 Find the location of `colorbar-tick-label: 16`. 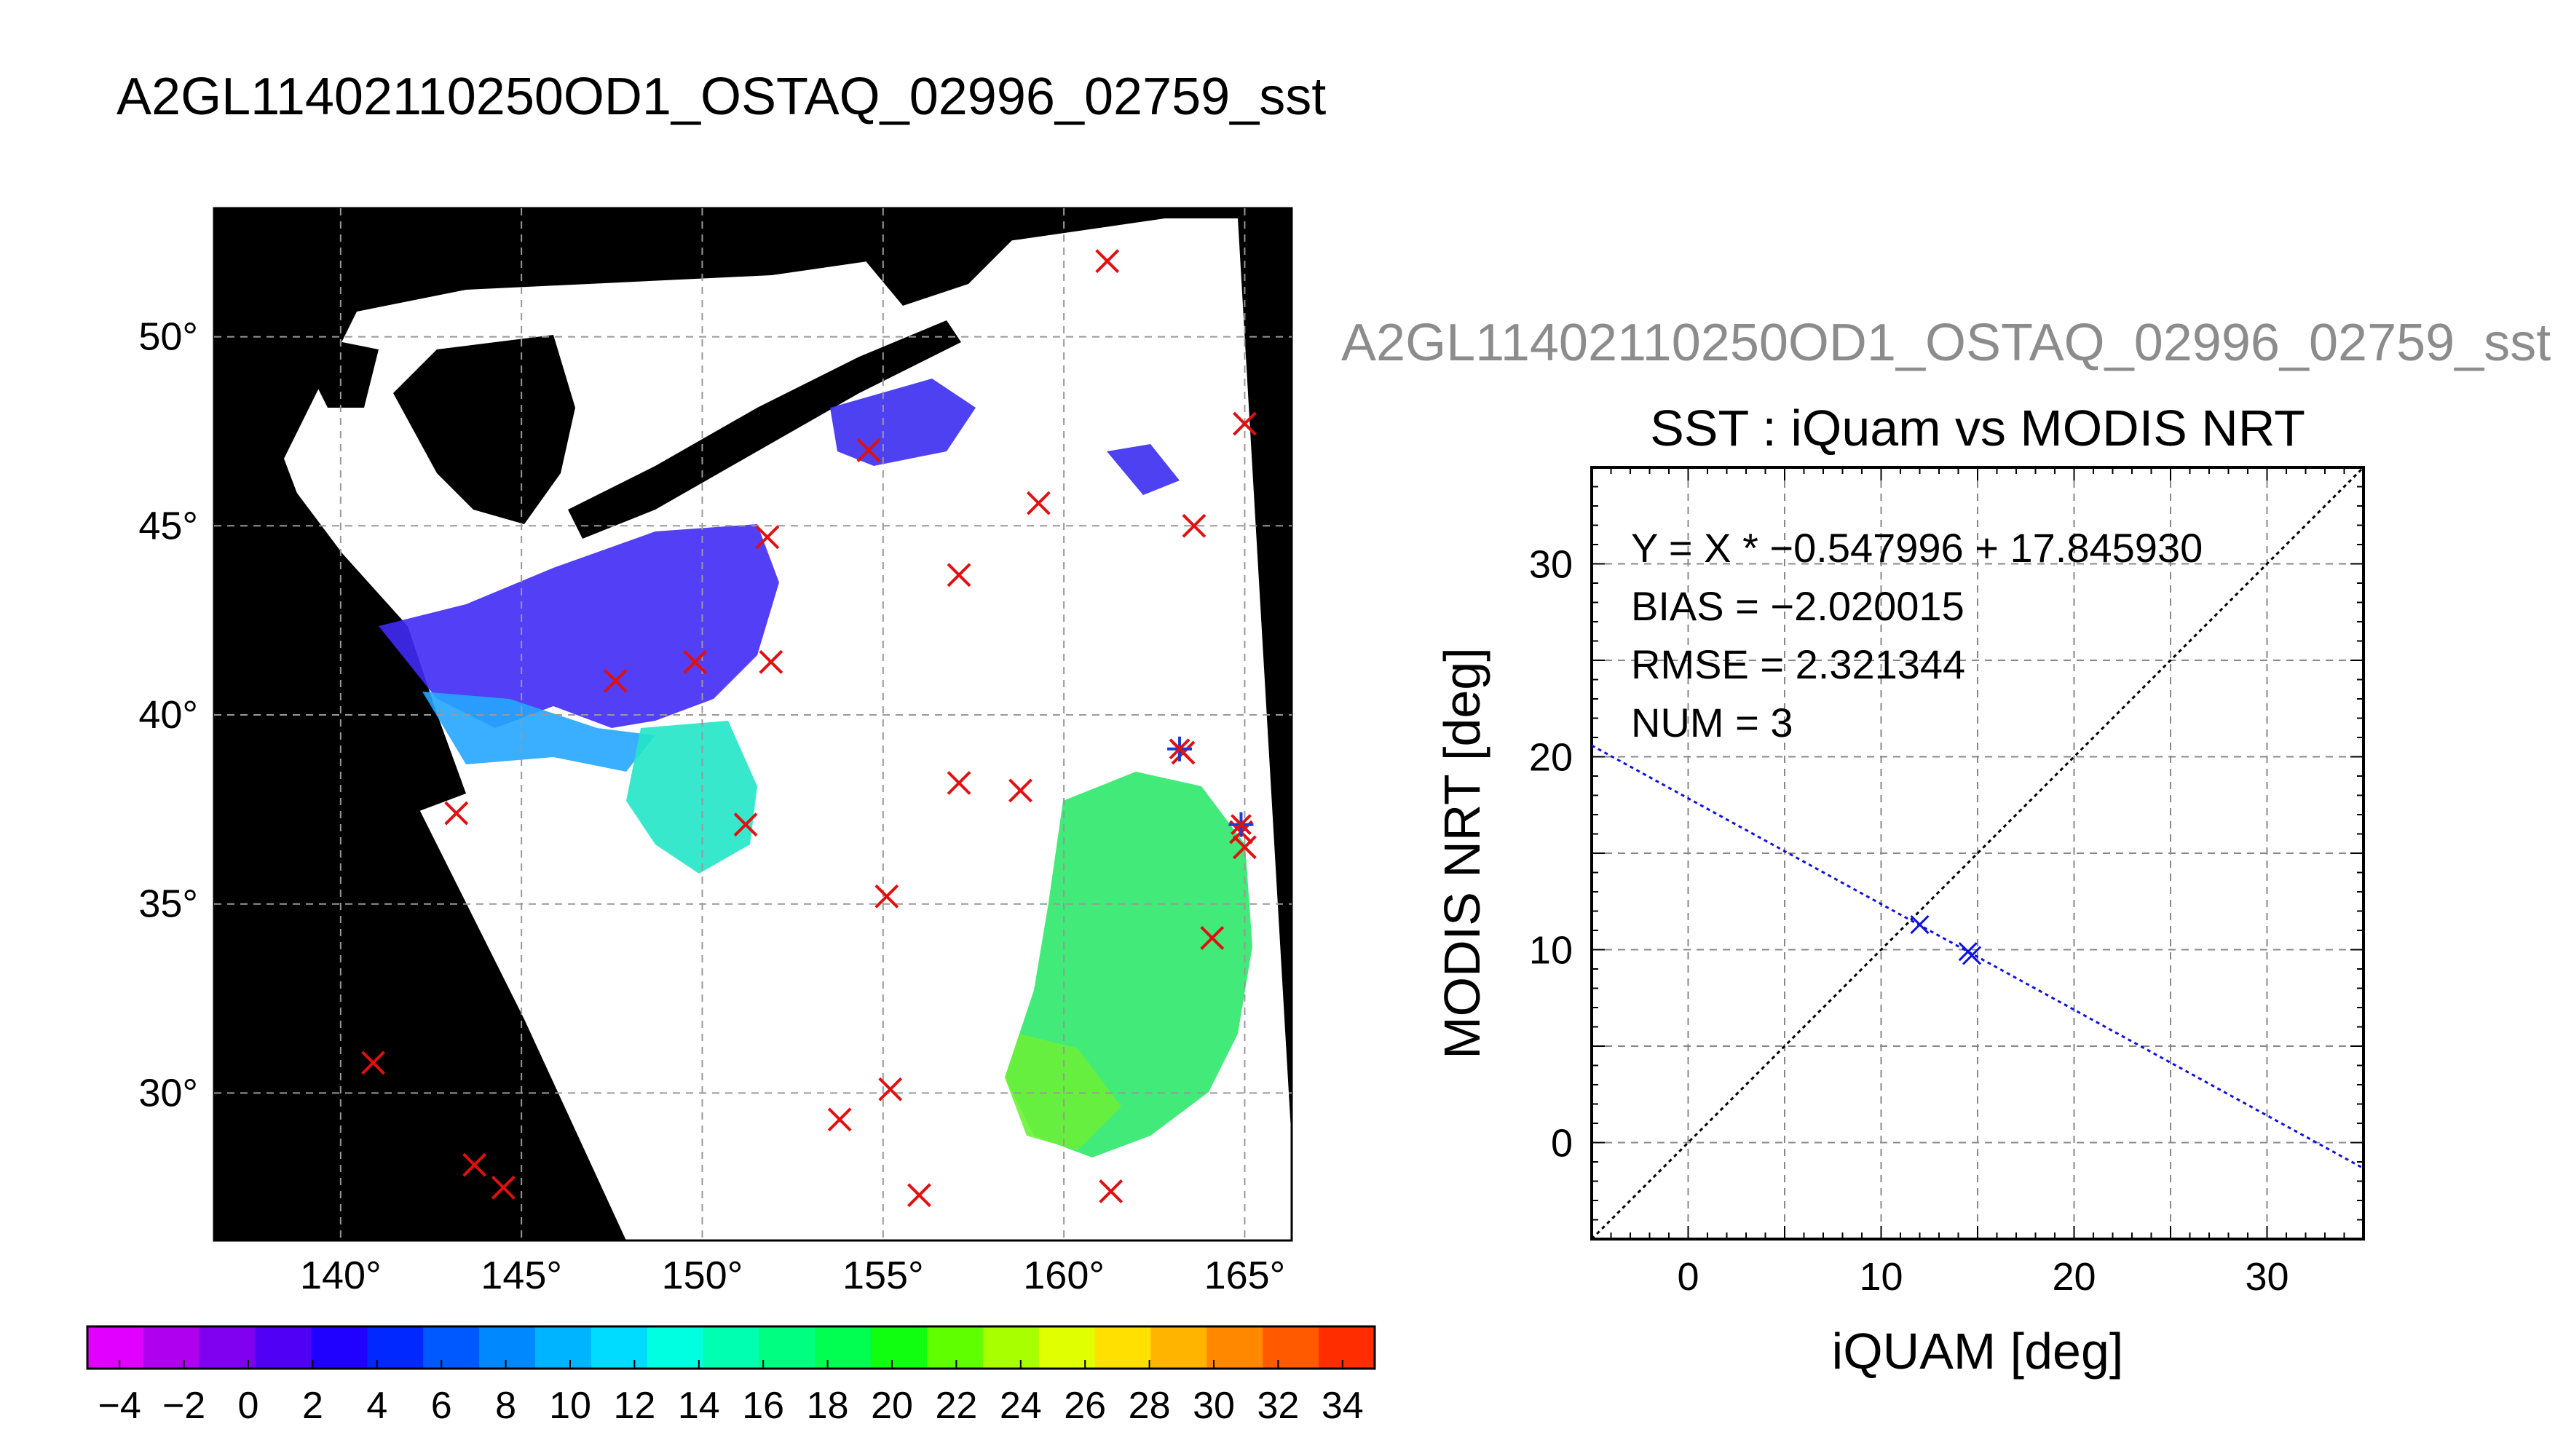

colorbar-tick-label: 16 is located at coordinates (763, 1406).